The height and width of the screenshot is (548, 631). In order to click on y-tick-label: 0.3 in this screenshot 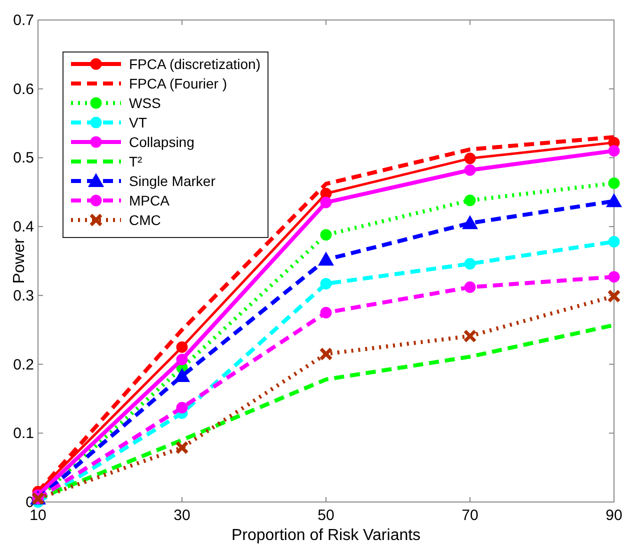, I will do `click(23, 295)`.